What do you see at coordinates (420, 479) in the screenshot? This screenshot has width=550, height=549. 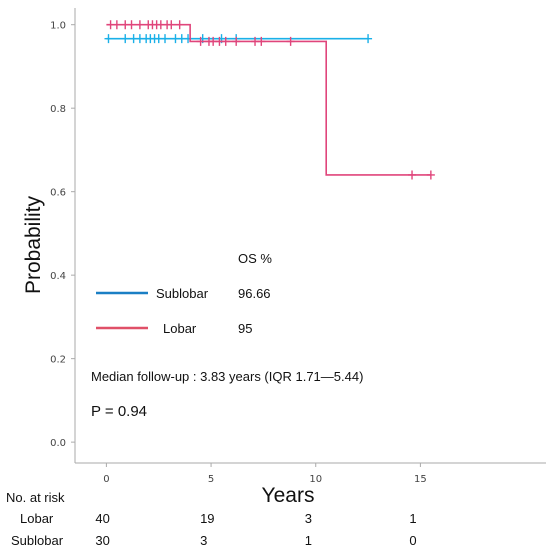 I see `x-tick-label: 15` at bounding box center [420, 479].